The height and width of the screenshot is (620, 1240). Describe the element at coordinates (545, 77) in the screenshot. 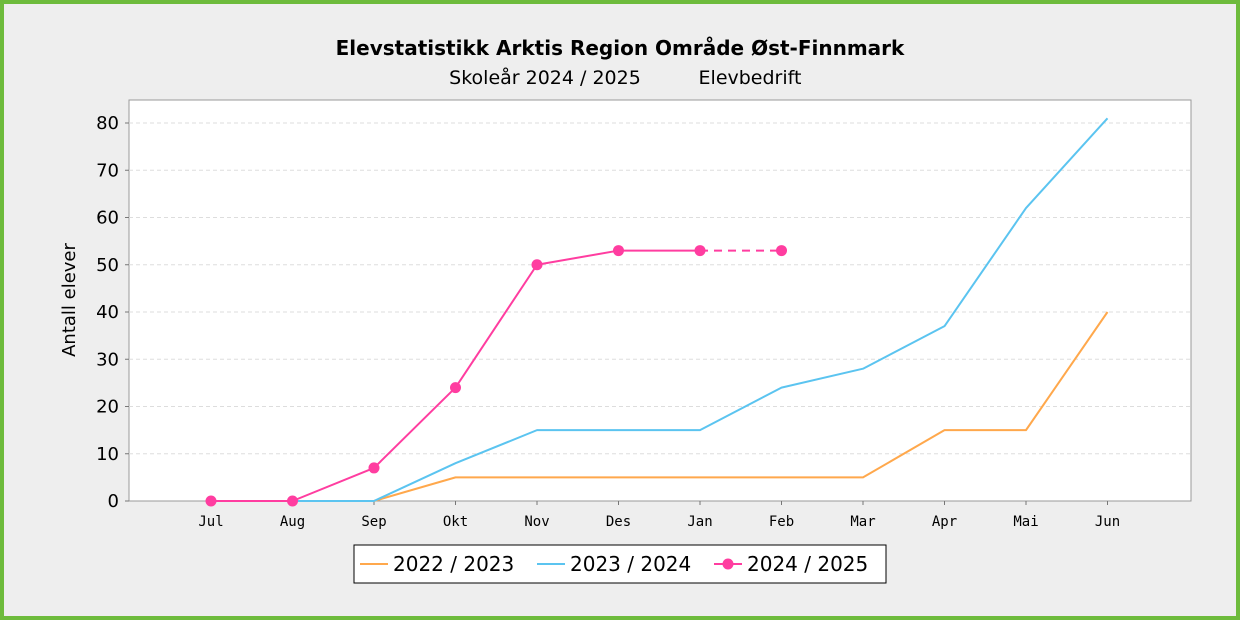

I see `chart-subtitle-year: Skoleår 2024 / 2025` at that location.